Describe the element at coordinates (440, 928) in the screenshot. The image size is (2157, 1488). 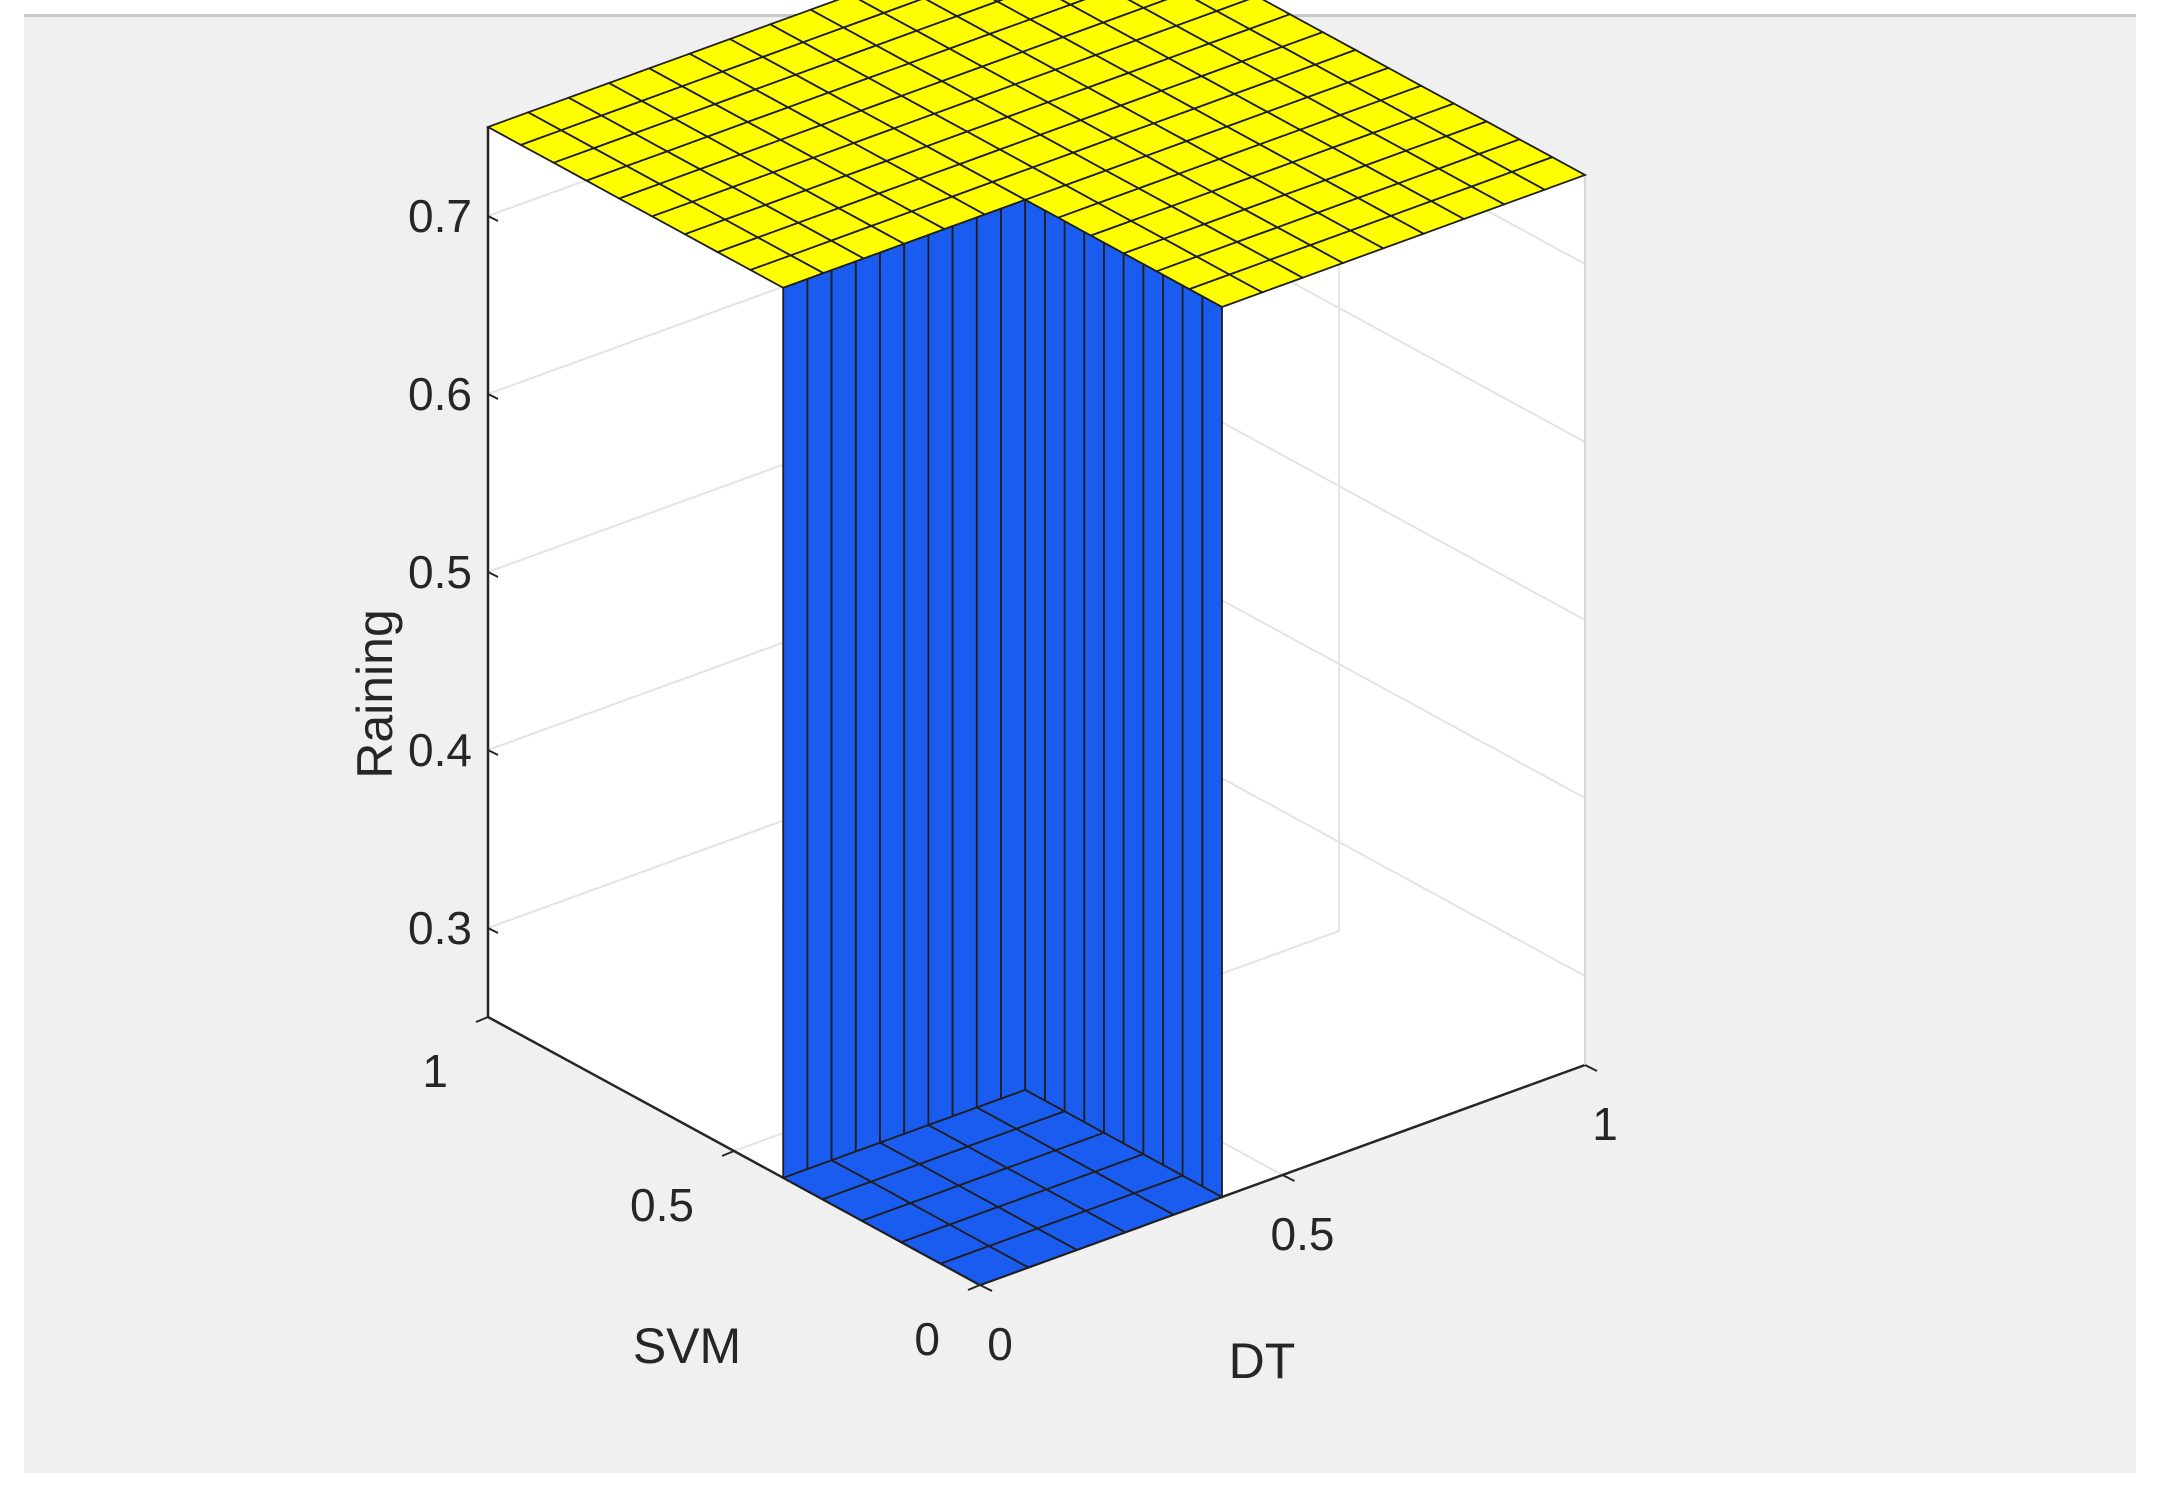
I see `z-tick-label: 0.3` at that location.